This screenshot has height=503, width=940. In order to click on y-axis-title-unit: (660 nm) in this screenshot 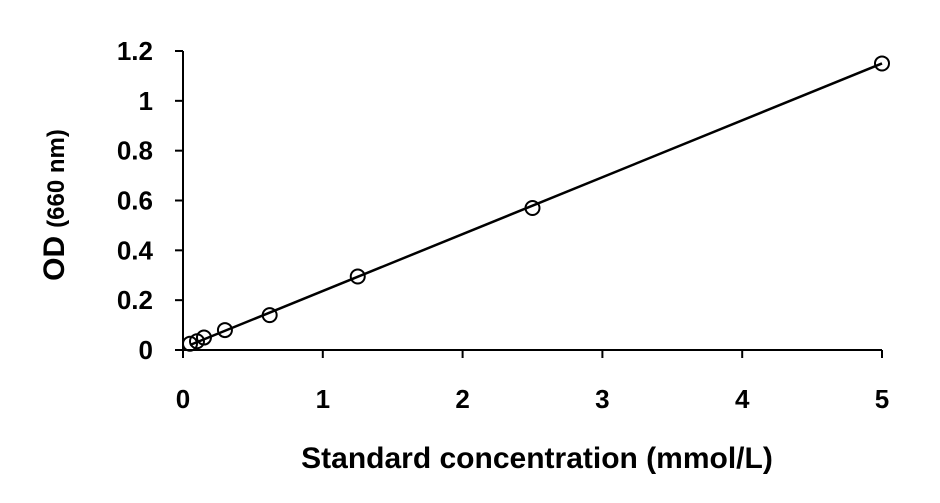, I will do `click(56, 178)`.